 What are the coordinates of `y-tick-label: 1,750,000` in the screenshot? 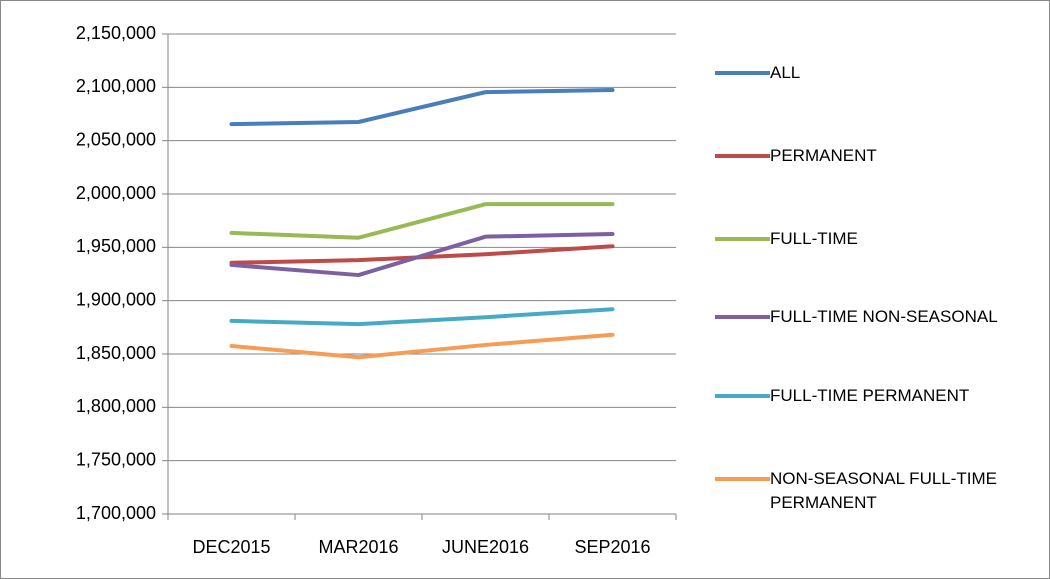 It's located at (116, 459).